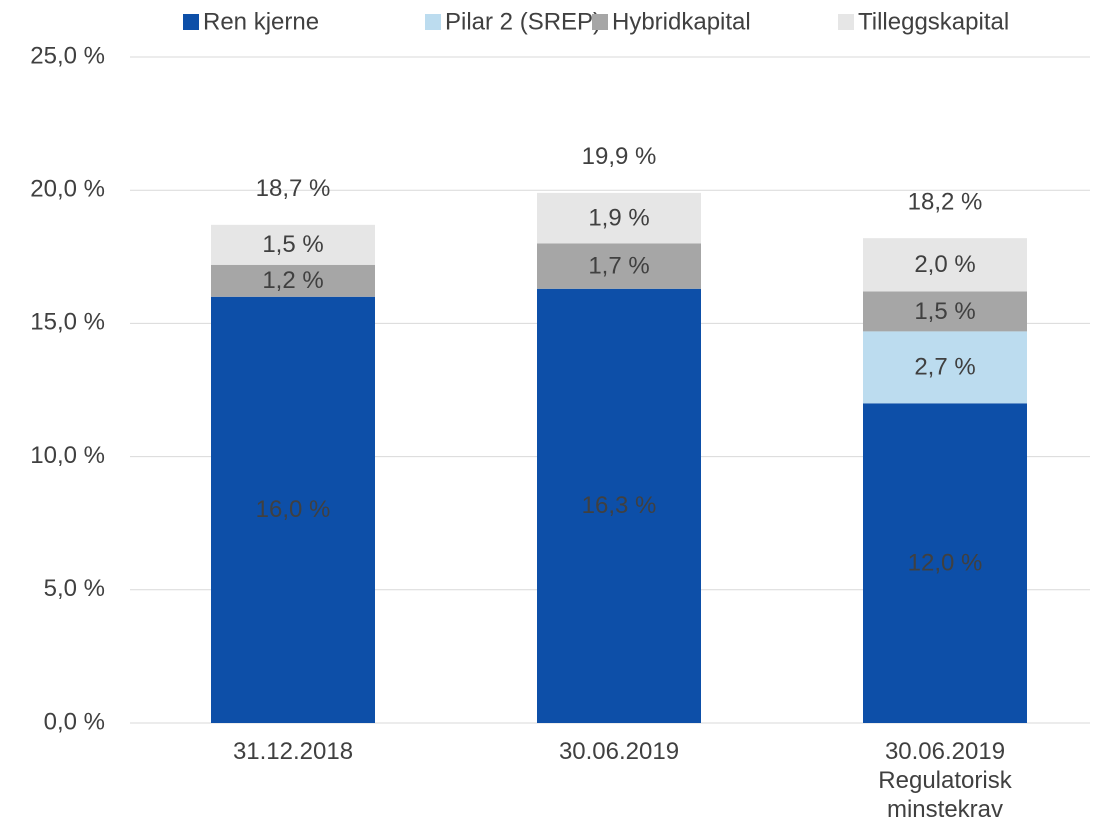  Describe the element at coordinates (681, 21) in the screenshot. I see `legend-label: Hybridkapital` at that location.